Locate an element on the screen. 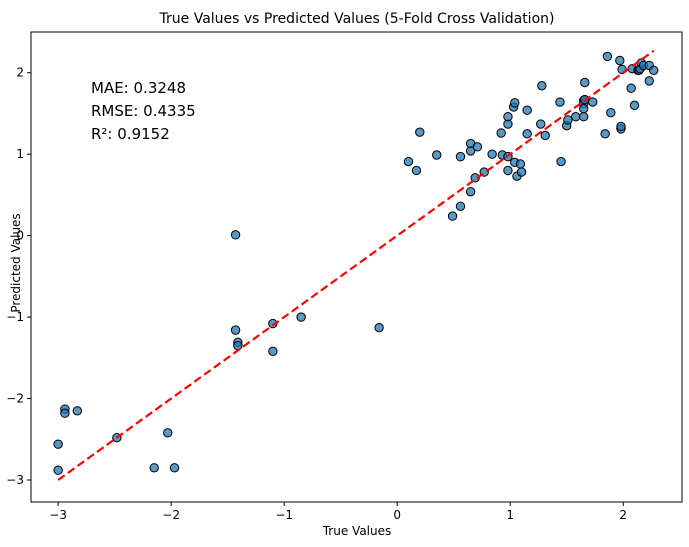 This screenshot has height=547, width=689. x-axis-ticks: −3 −2 −1 0 1 2 is located at coordinates (338, 512).